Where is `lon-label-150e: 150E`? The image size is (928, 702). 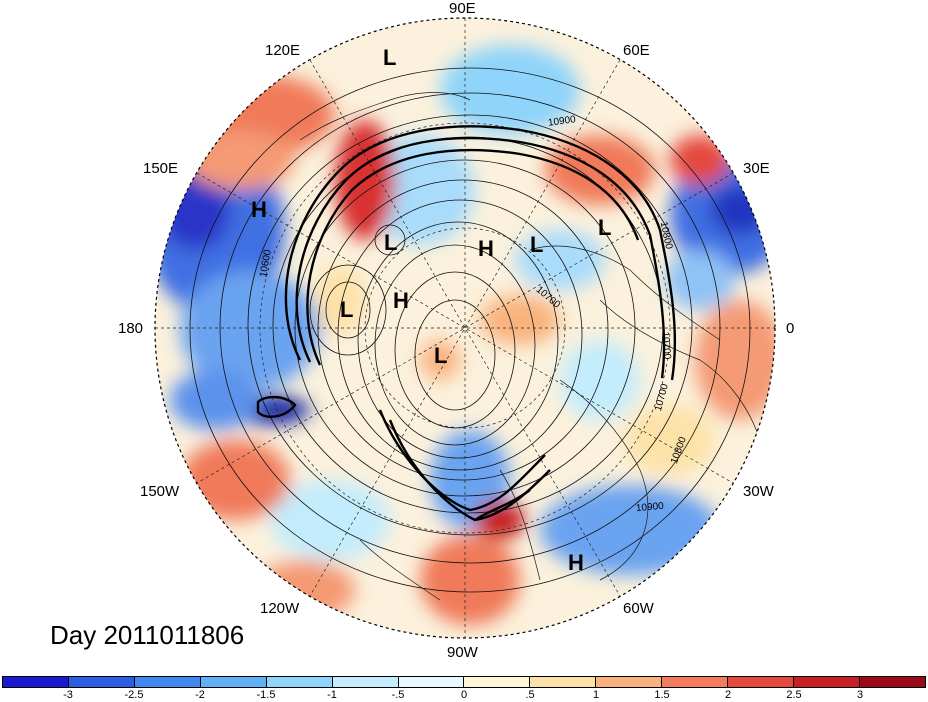 lon-label-150e: 150E is located at coordinates (161, 168).